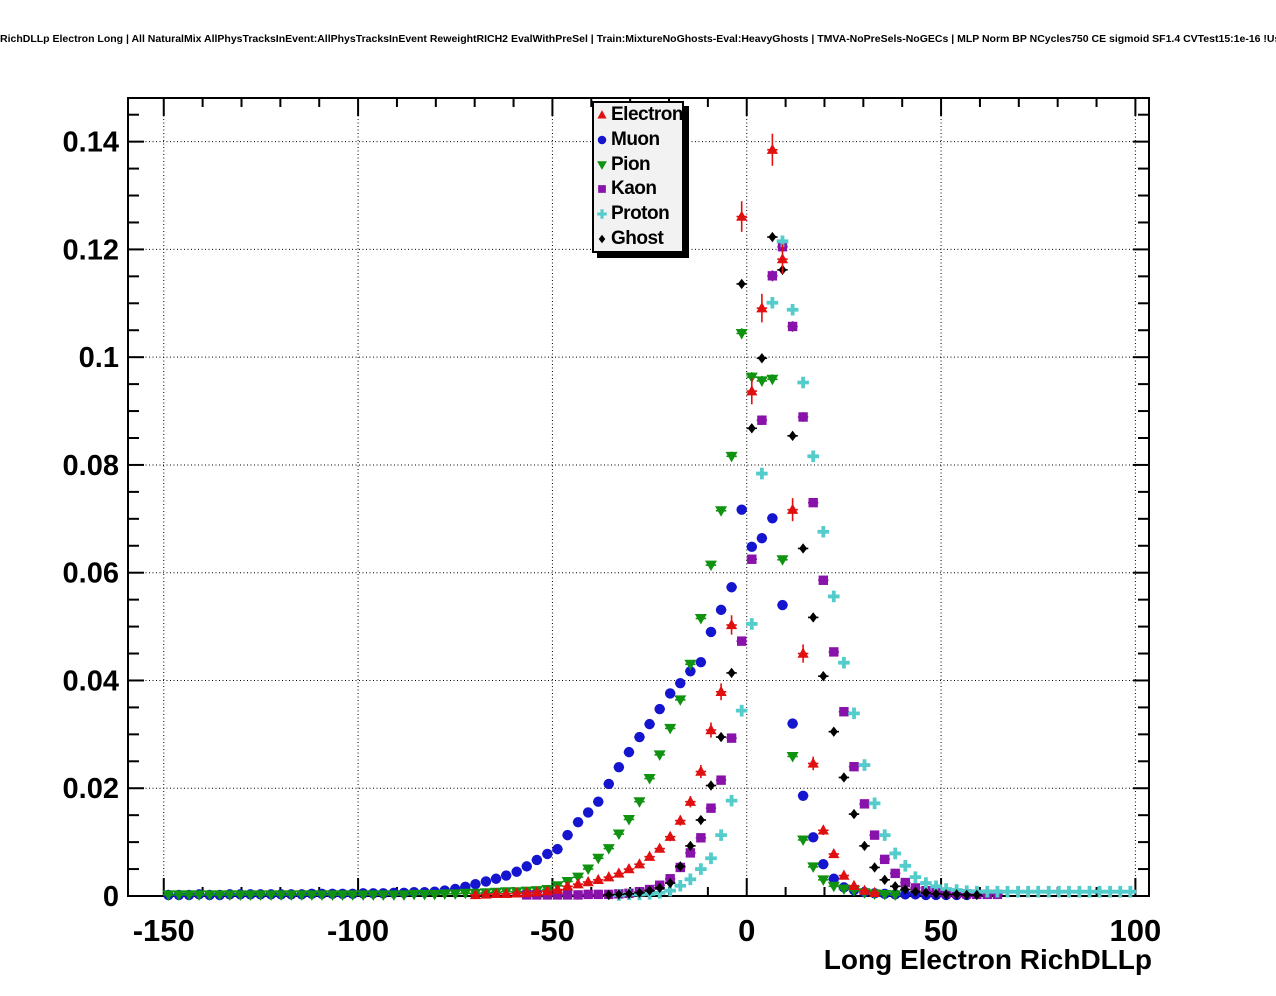 Image resolution: width=1276 pixels, height=996 pixels. Describe the element at coordinates (647, 115) in the screenshot. I see `legend-label: Electron` at that location.